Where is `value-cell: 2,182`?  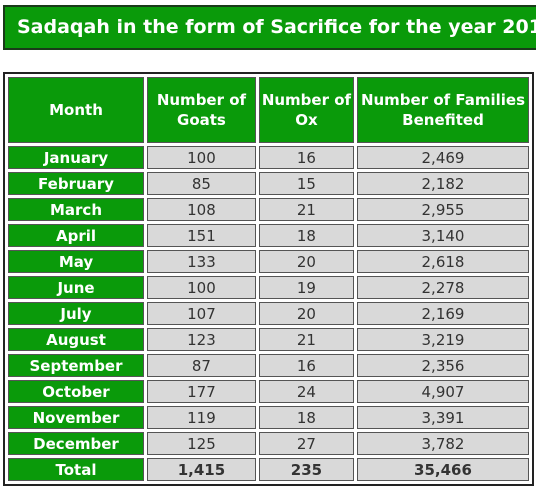 value-cell: 2,182 is located at coordinates (442, 183).